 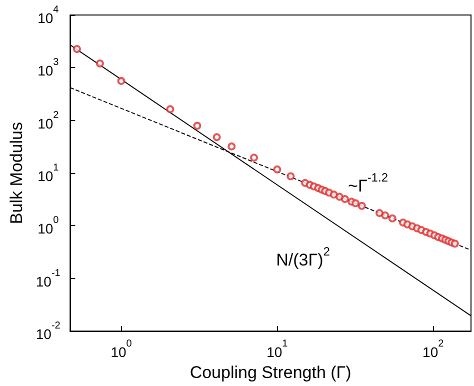 What do you see at coordinates (16, 173) in the screenshot?
I see `y-axis-title: Bulk Modulus` at bounding box center [16, 173].